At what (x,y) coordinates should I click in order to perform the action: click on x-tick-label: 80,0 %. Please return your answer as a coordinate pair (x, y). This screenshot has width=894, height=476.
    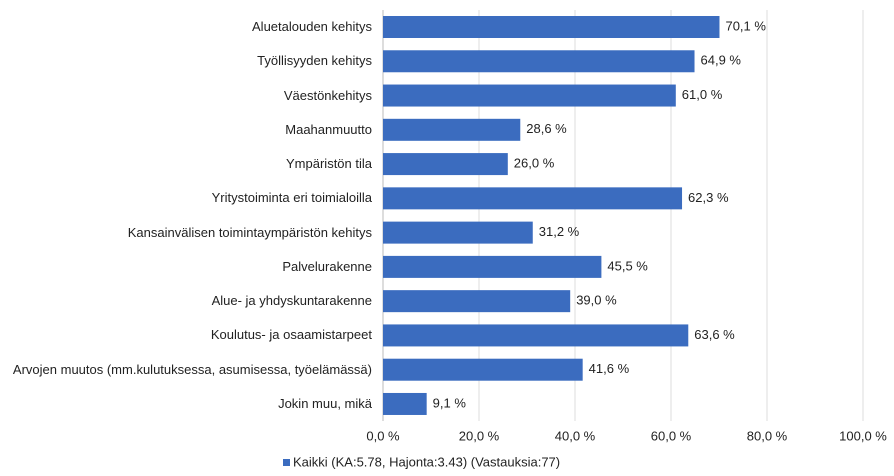
    Looking at the image, I should click on (767, 435).